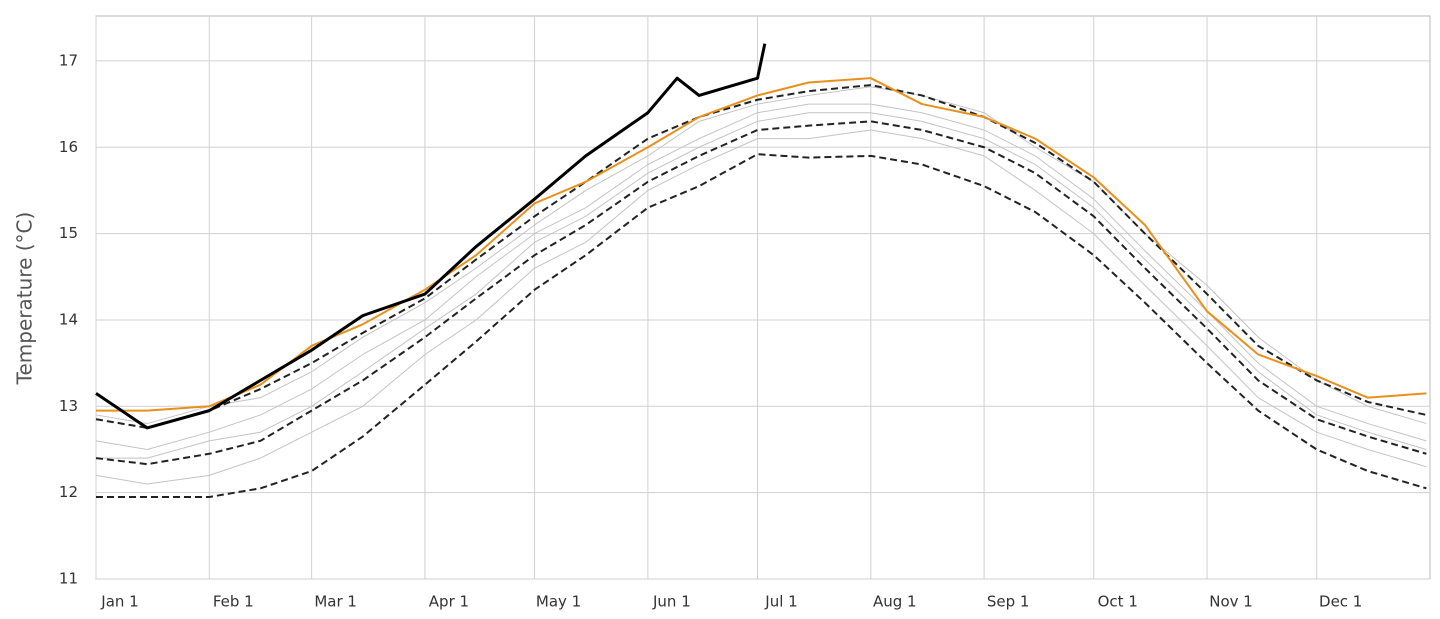 The image size is (1440, 619). What do you see at coordinates (1008, 602) in the screenshot?
I see `x-tick-label: Sep 1` at bounding box center [1008, 602].